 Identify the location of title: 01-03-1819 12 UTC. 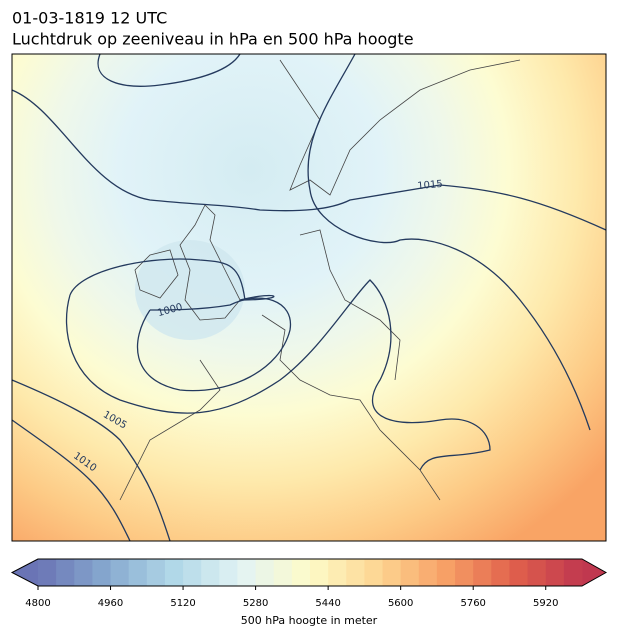
(89, 18).